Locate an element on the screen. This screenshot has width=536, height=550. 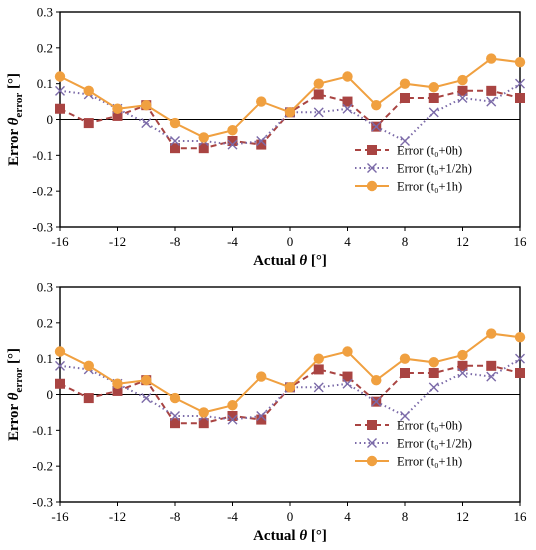
legend-label: Error (t₀+1h) is located at coordinates (429, 462).